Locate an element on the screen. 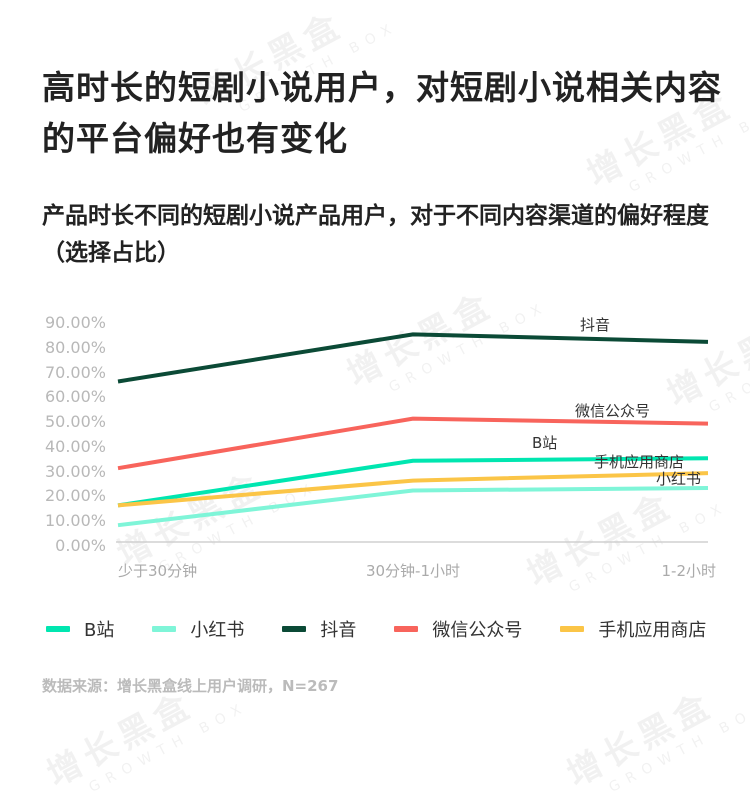  y-tick-label: 20.00% is located at coordinates (75, 496).